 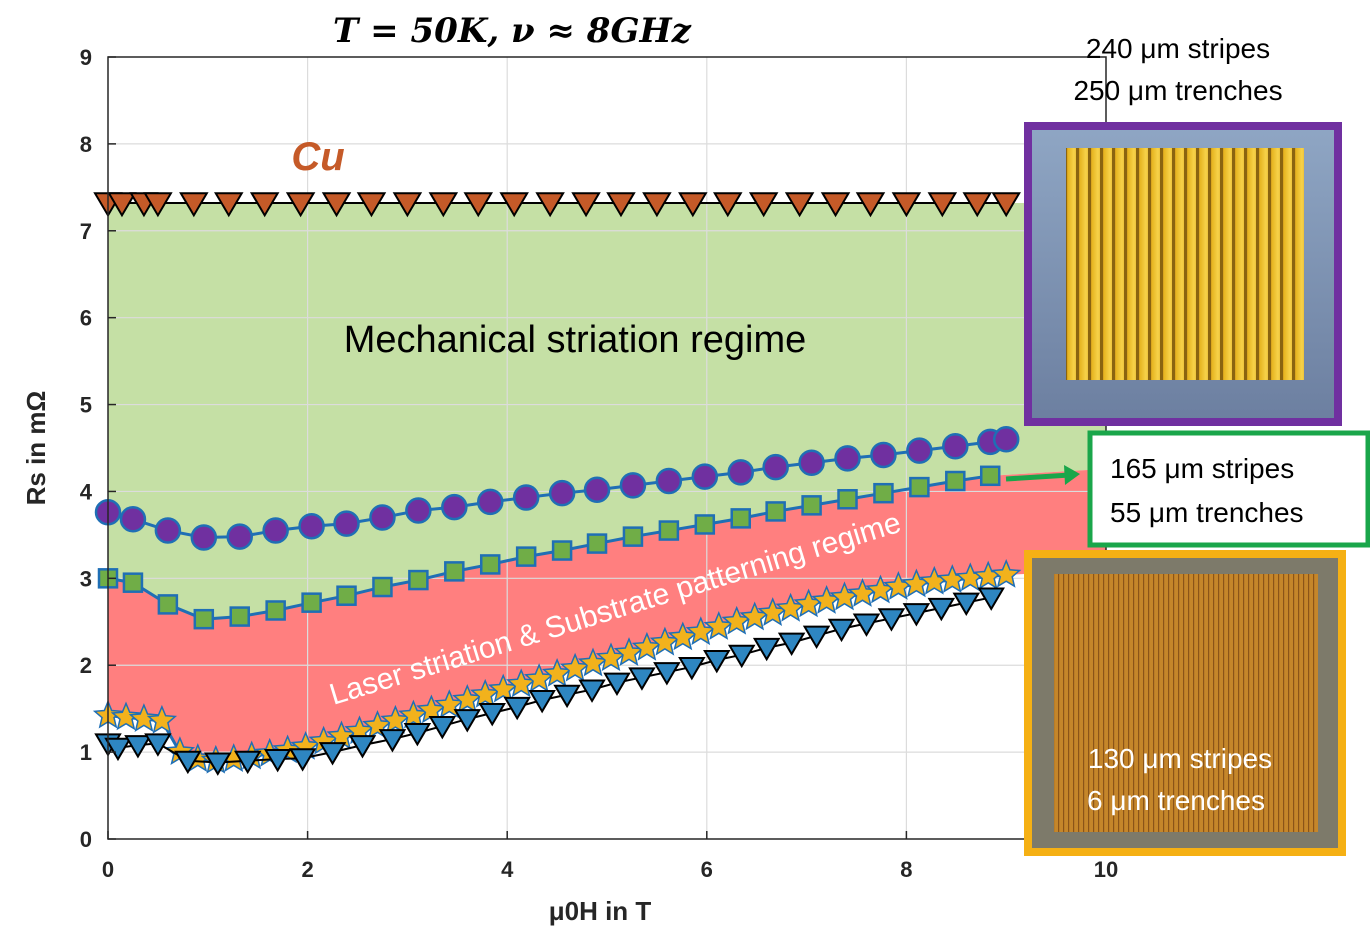 I want to click on x-tick-label: 2, so click(x=307, y=869).